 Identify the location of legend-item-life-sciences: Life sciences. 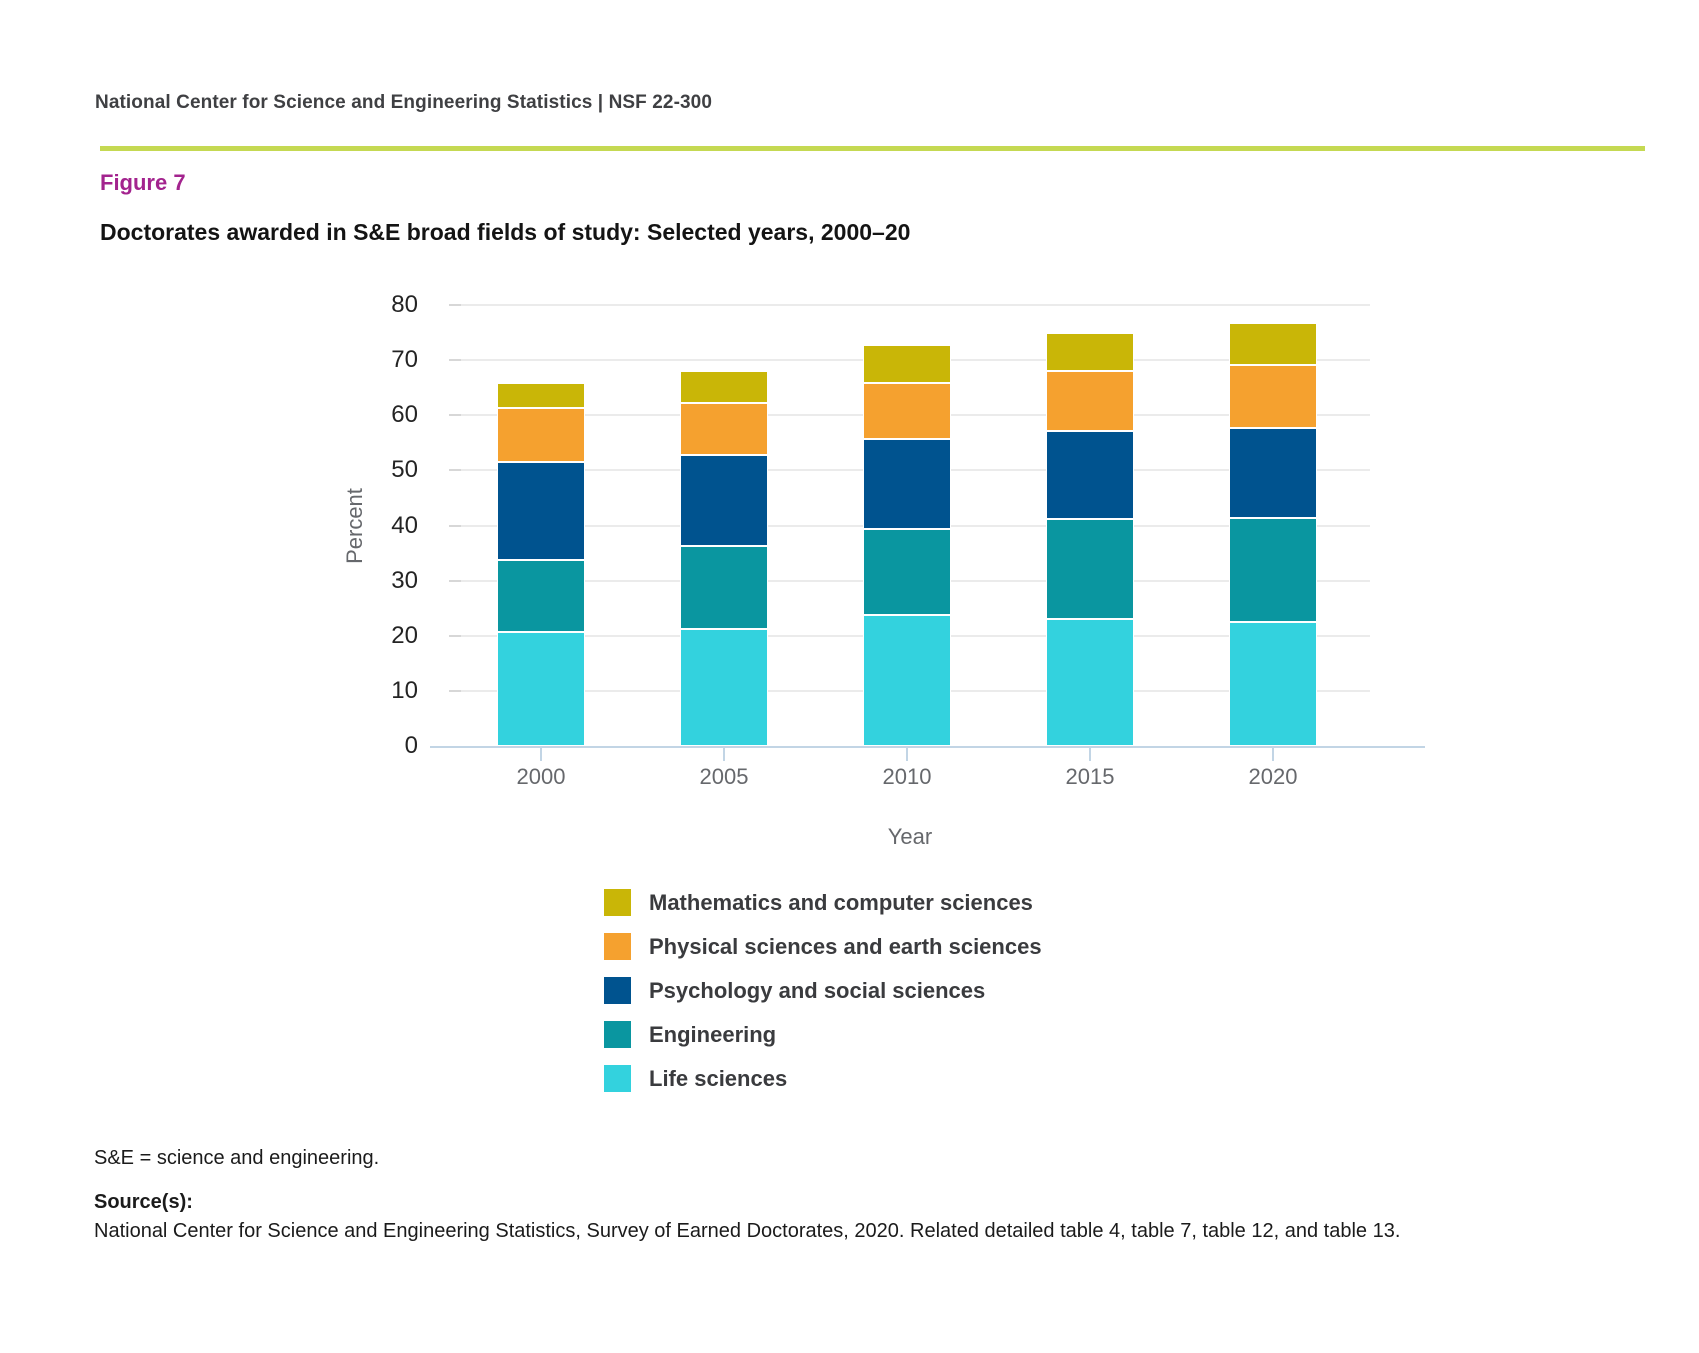
(823, 1078).